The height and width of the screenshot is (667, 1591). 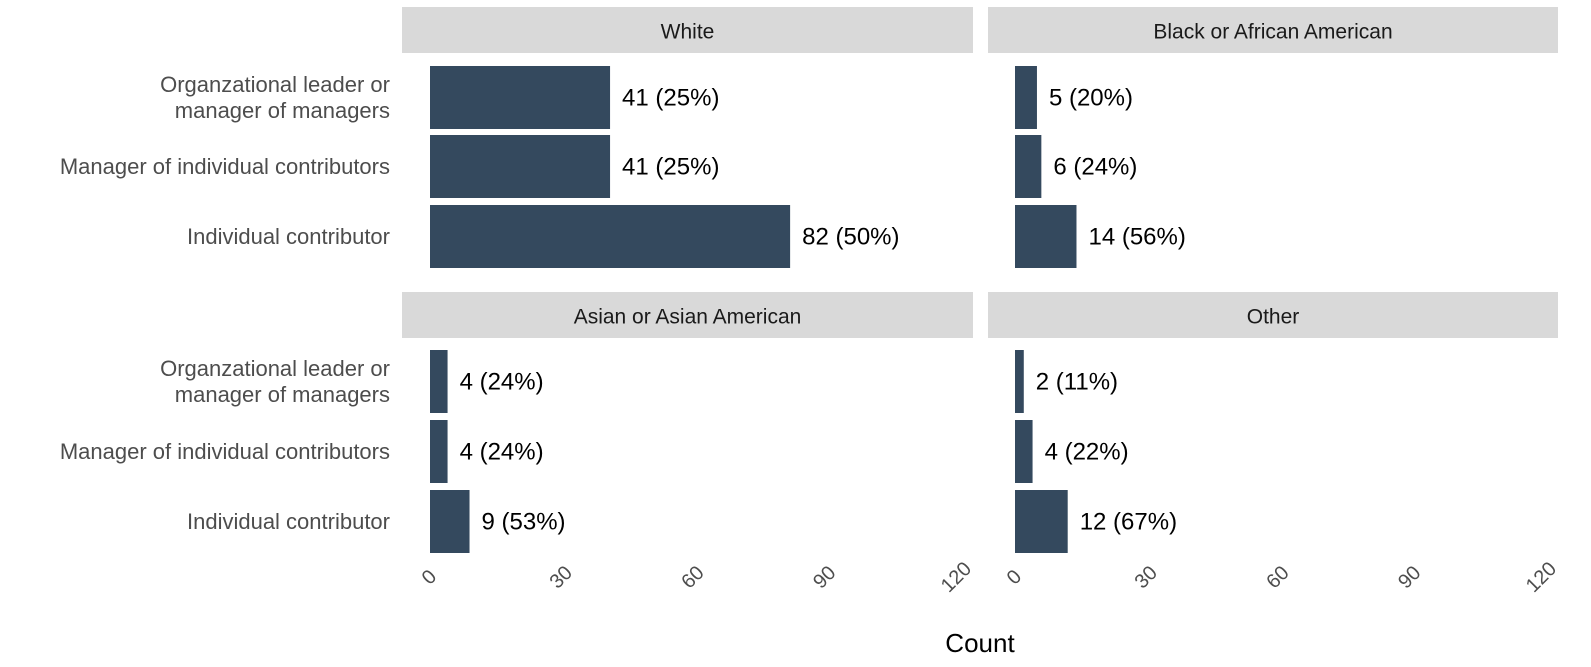 I want to click on facet-title: Black or African American, so click(x=1272, y=32).